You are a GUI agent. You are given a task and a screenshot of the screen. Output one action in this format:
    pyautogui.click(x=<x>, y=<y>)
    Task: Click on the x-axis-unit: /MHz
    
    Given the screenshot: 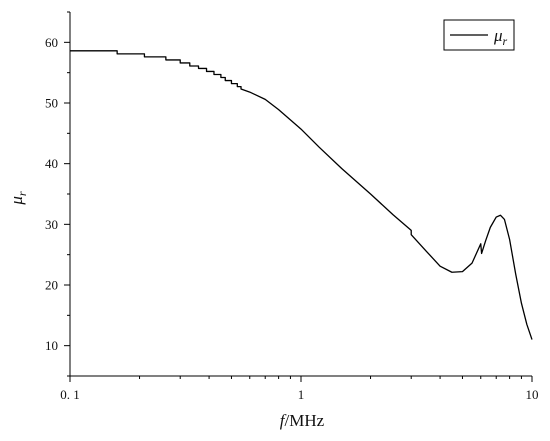 What is the action you would take?
    pyautogui.click(x=305, y=420)
    